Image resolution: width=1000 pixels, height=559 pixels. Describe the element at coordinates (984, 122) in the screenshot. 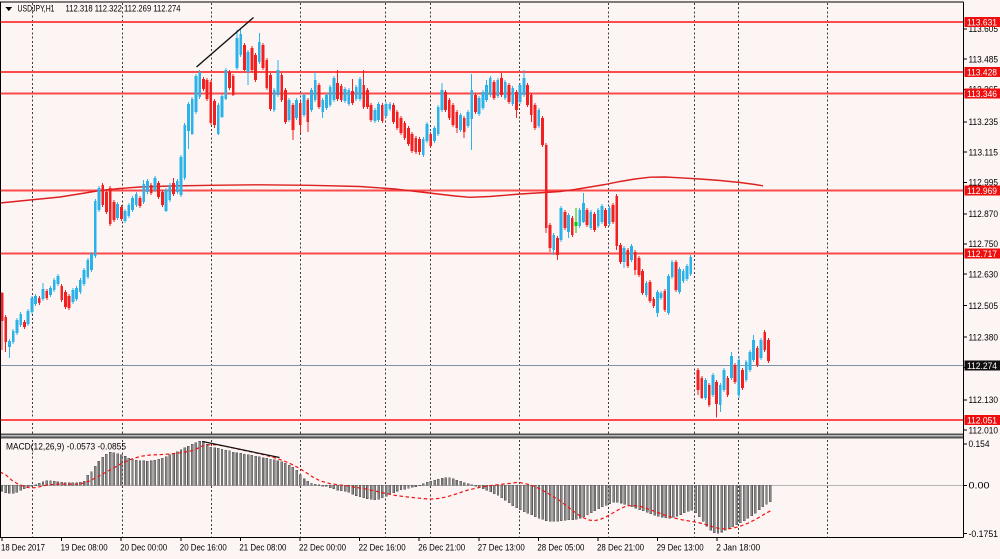

I see `svg-text: 113.235` at that location.